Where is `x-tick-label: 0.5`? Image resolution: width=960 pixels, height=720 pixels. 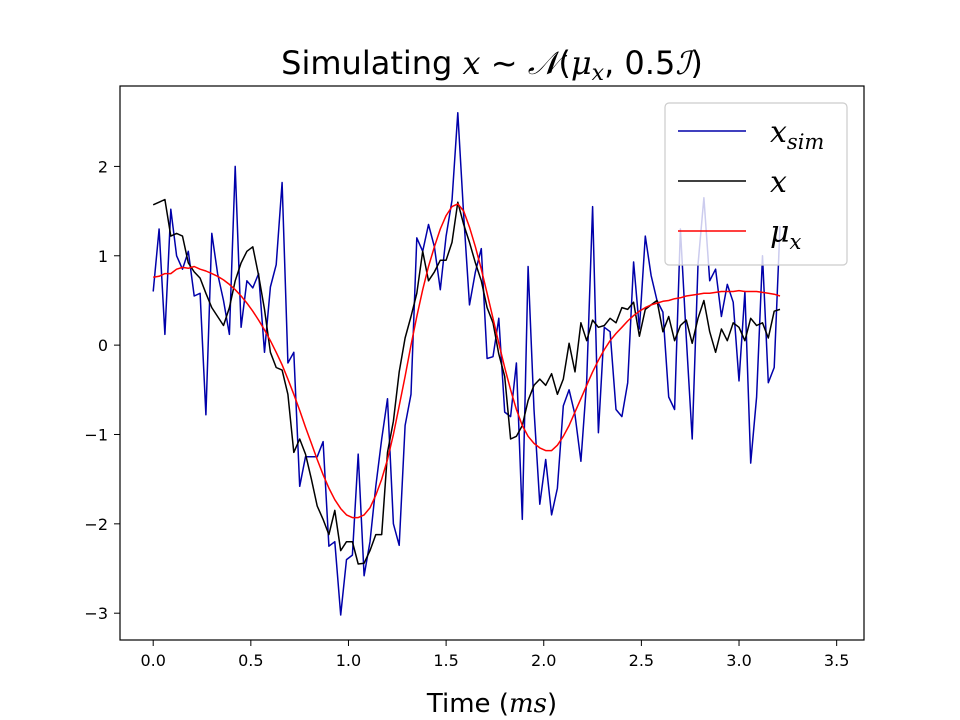 x-tick-label: 0.5 is located at coordinates (250, 660).